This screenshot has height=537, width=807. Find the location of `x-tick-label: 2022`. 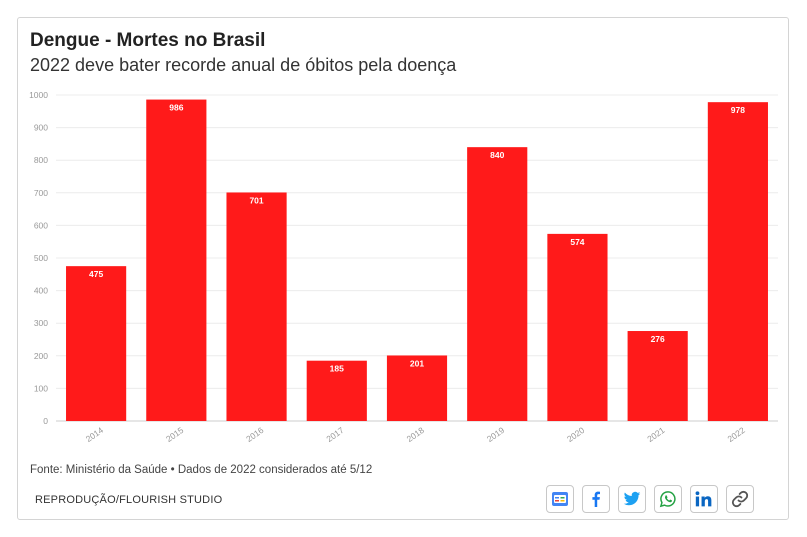

x-tick-label: 2022 is located at coordinates (736, 434).